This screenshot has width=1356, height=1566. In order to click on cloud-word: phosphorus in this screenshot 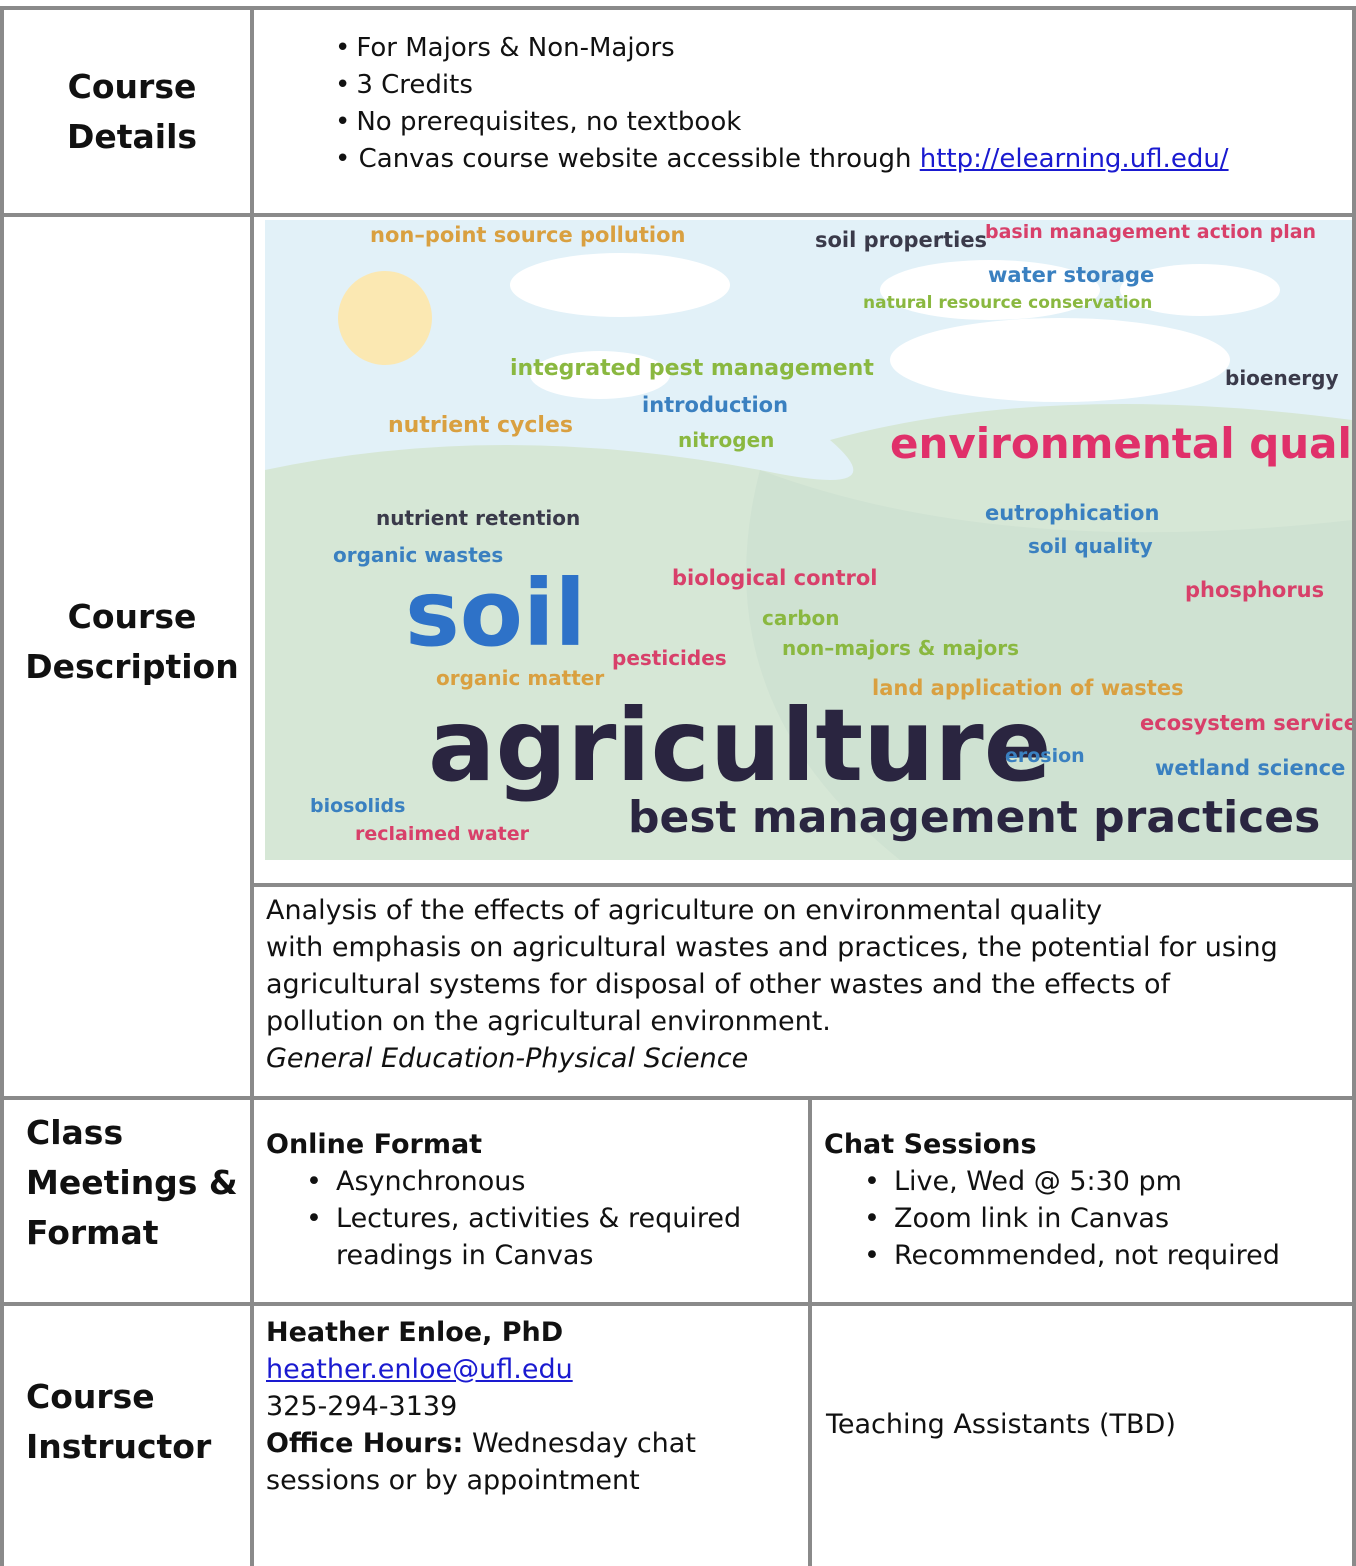, I will do `click(1254, 590)`.